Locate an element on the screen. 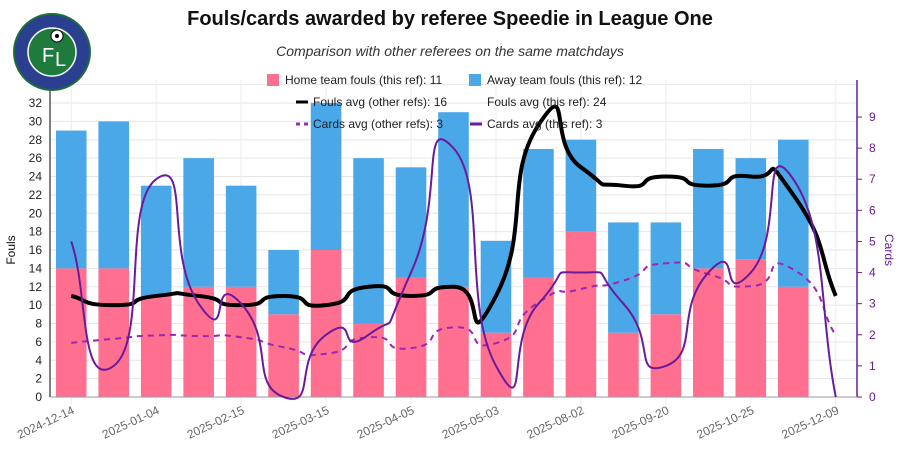 This screenshot has height=450, width=900. legend-label: Cards avg (other refs): 3 is located at coordinates (378, 124).